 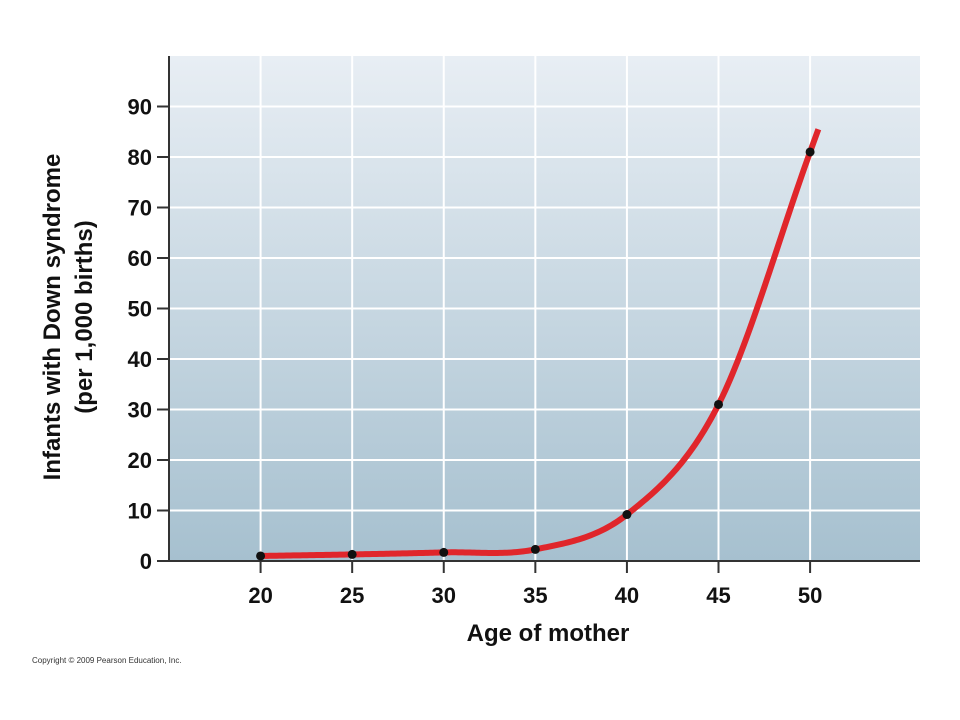 I want to click on x-axis-title: Age of mother, so click(x=548, y=633).